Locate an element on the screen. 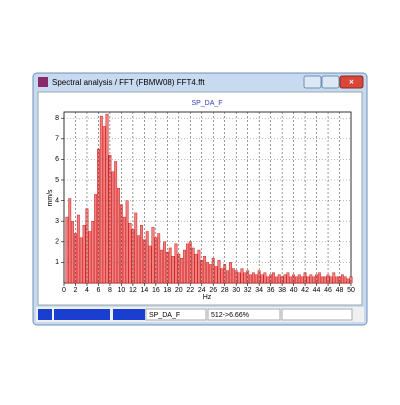  x-tick-label: 40 is located at coordinates (294, 290).